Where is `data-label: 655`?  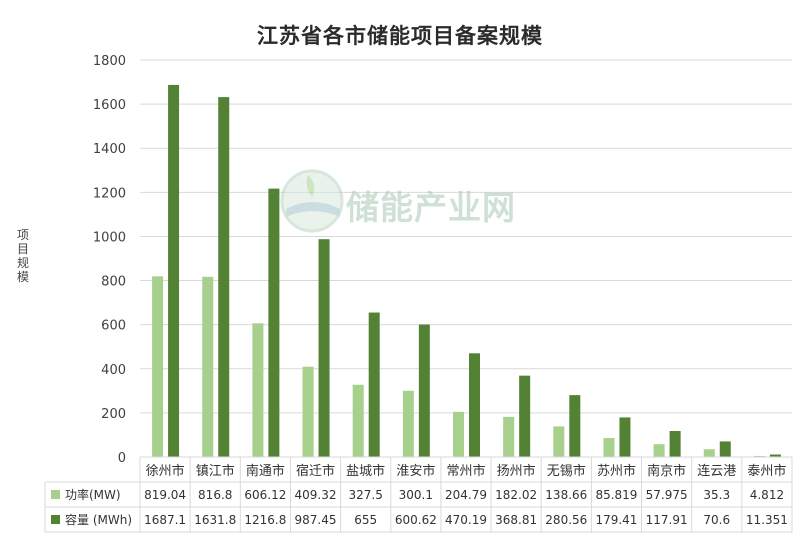
data-label: 655 is located at coordinates (365, 520).